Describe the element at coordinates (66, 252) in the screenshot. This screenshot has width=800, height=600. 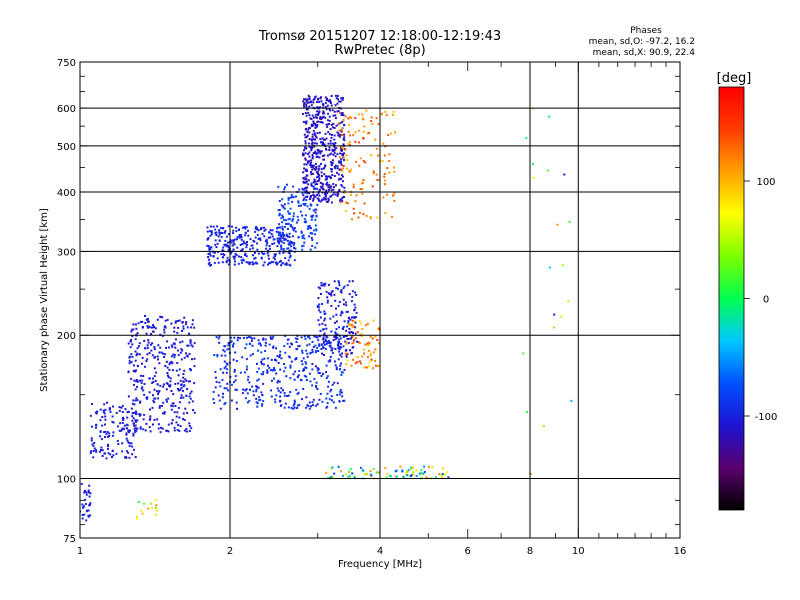
I see `y-tick-label: 300` at that location.